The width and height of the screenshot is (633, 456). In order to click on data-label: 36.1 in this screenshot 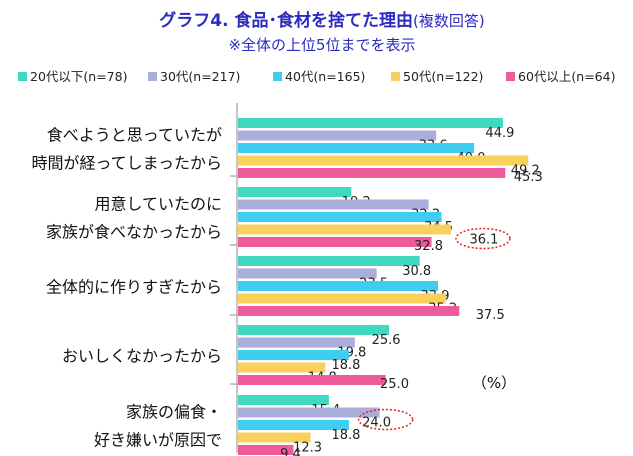, I will do `click(484, 240)`.